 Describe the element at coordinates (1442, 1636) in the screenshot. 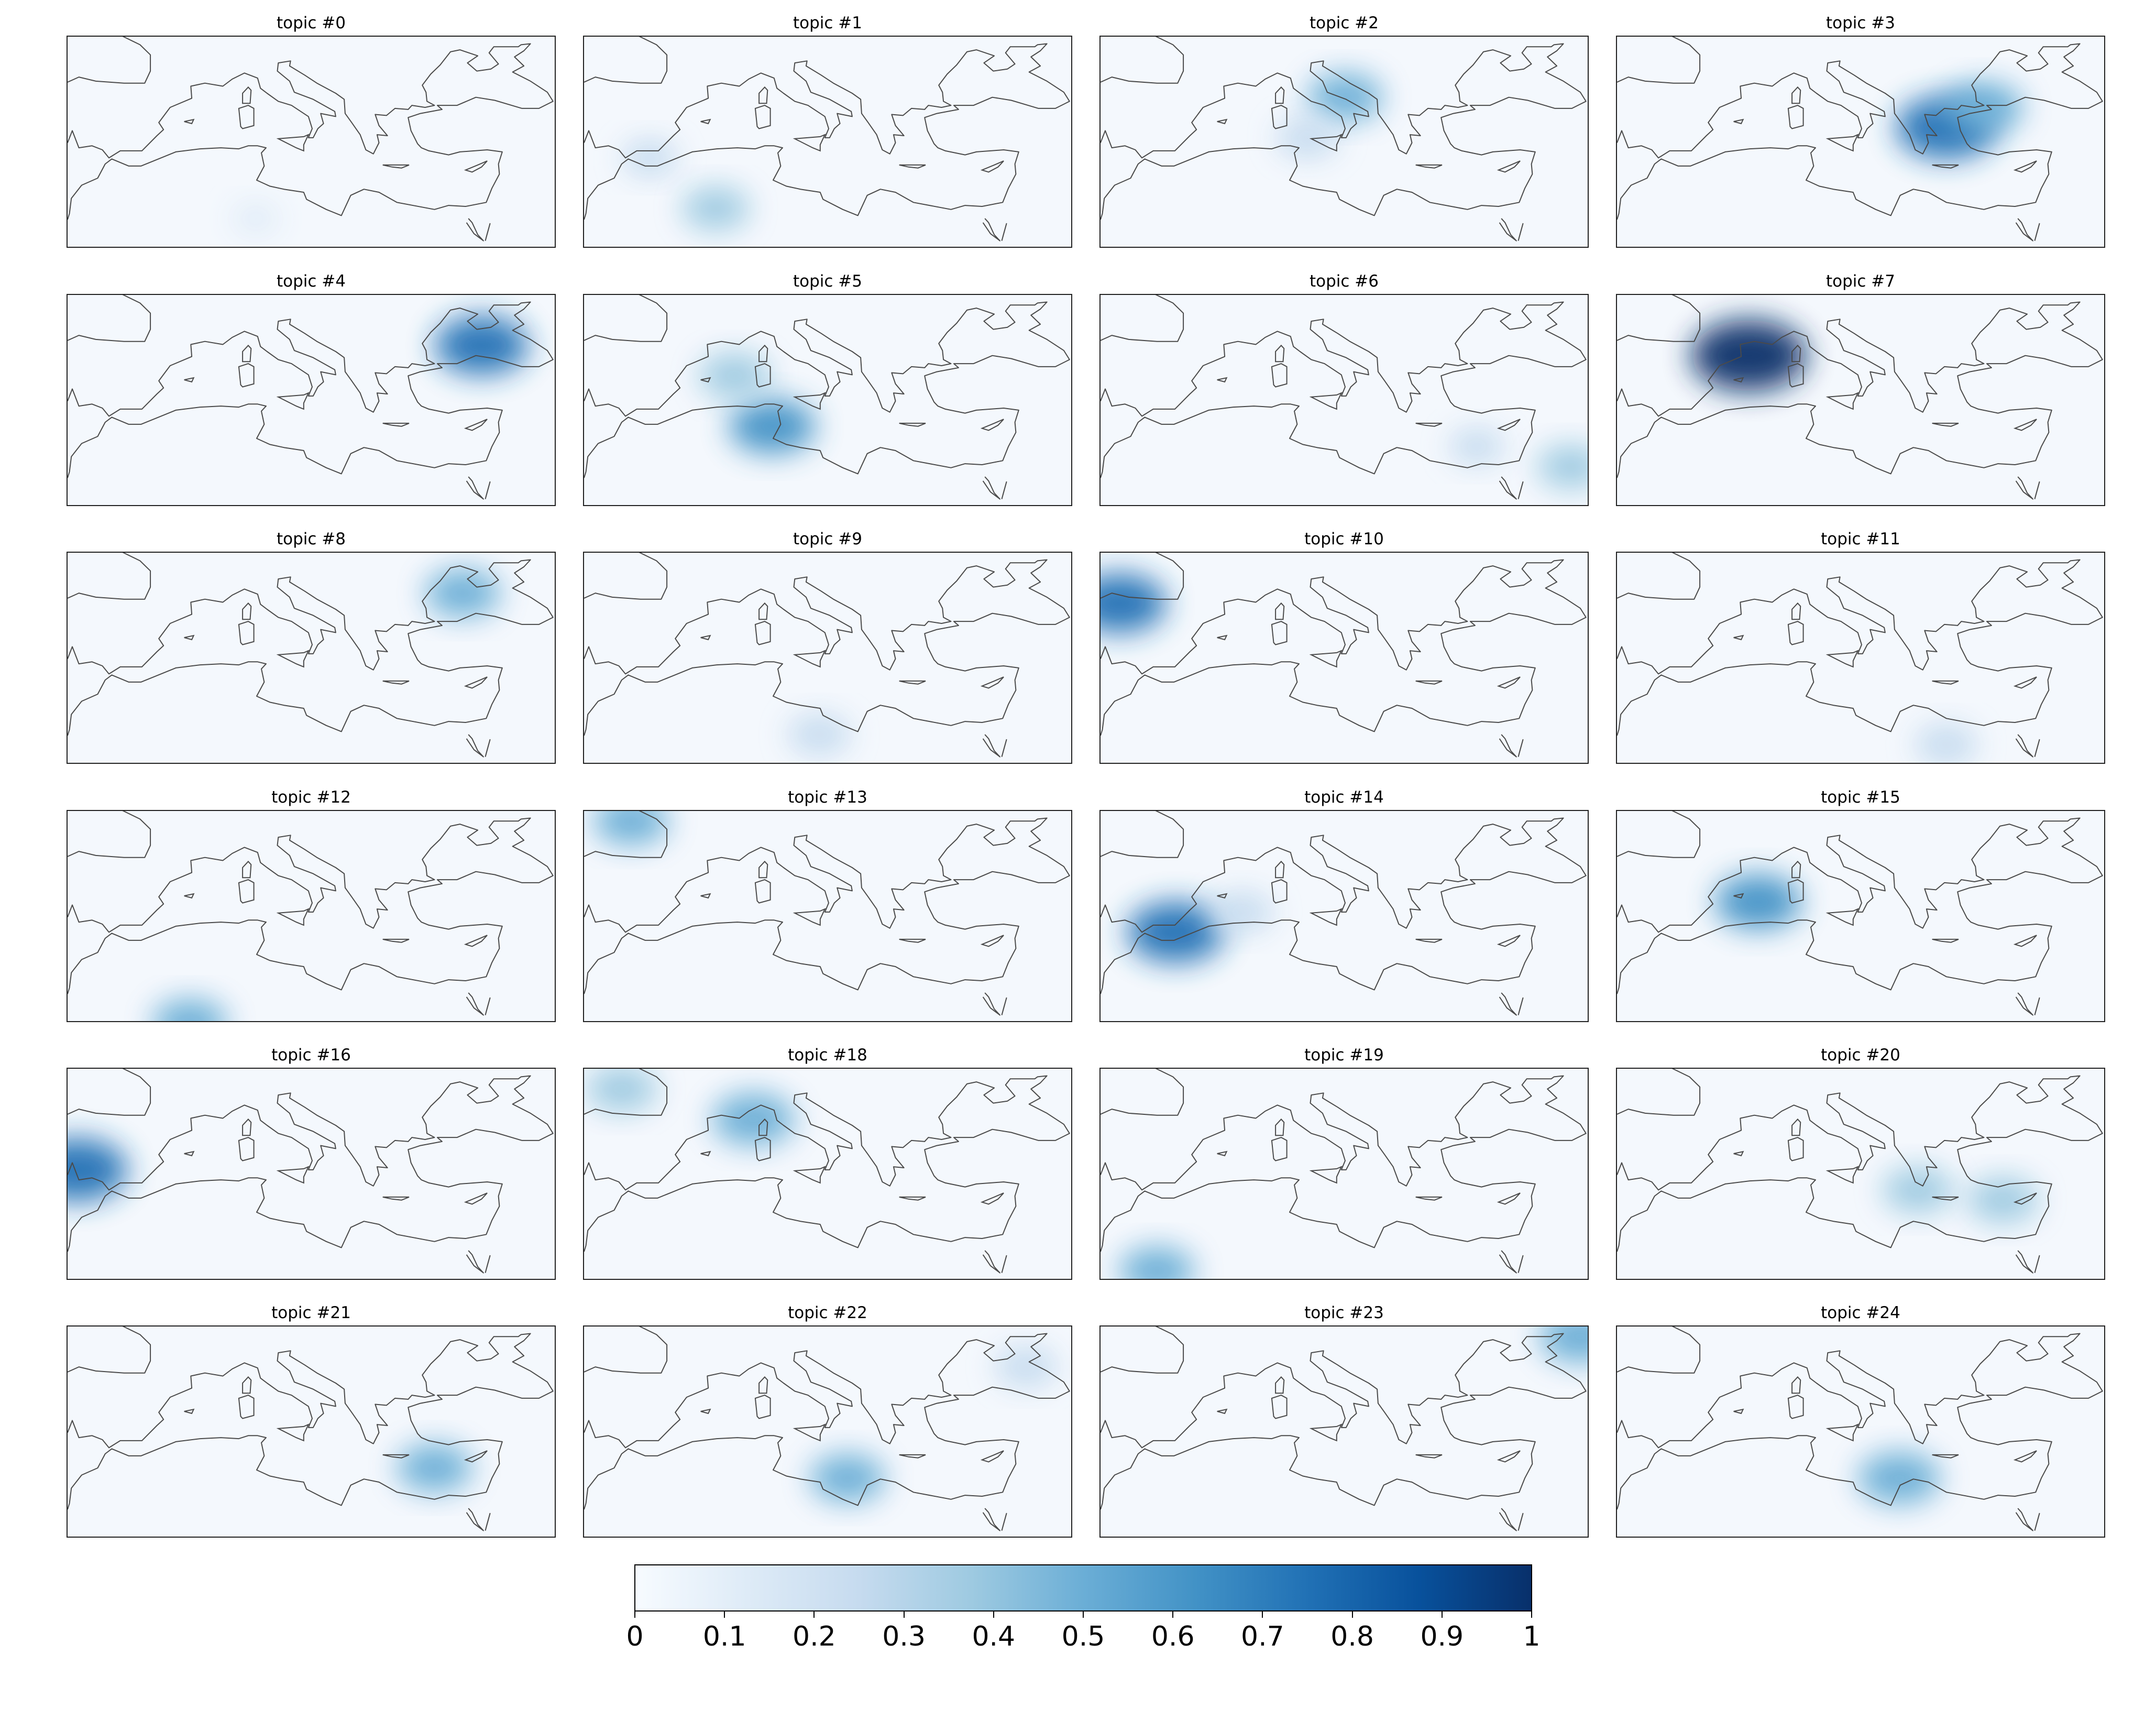

I see `colorbar-tick-label: 0.9` at that location.